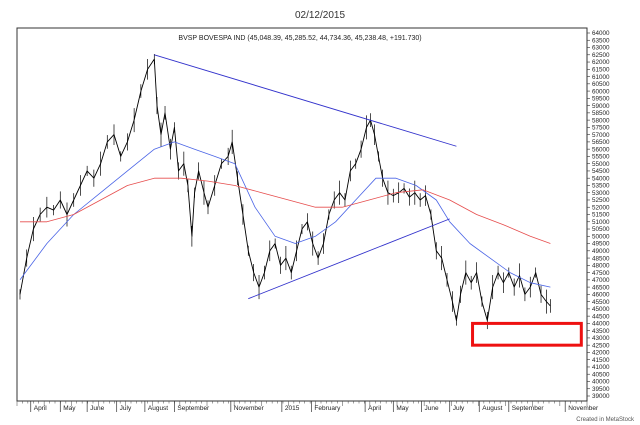  I want to click on y-tick-label: 44000, so click(601, 324).